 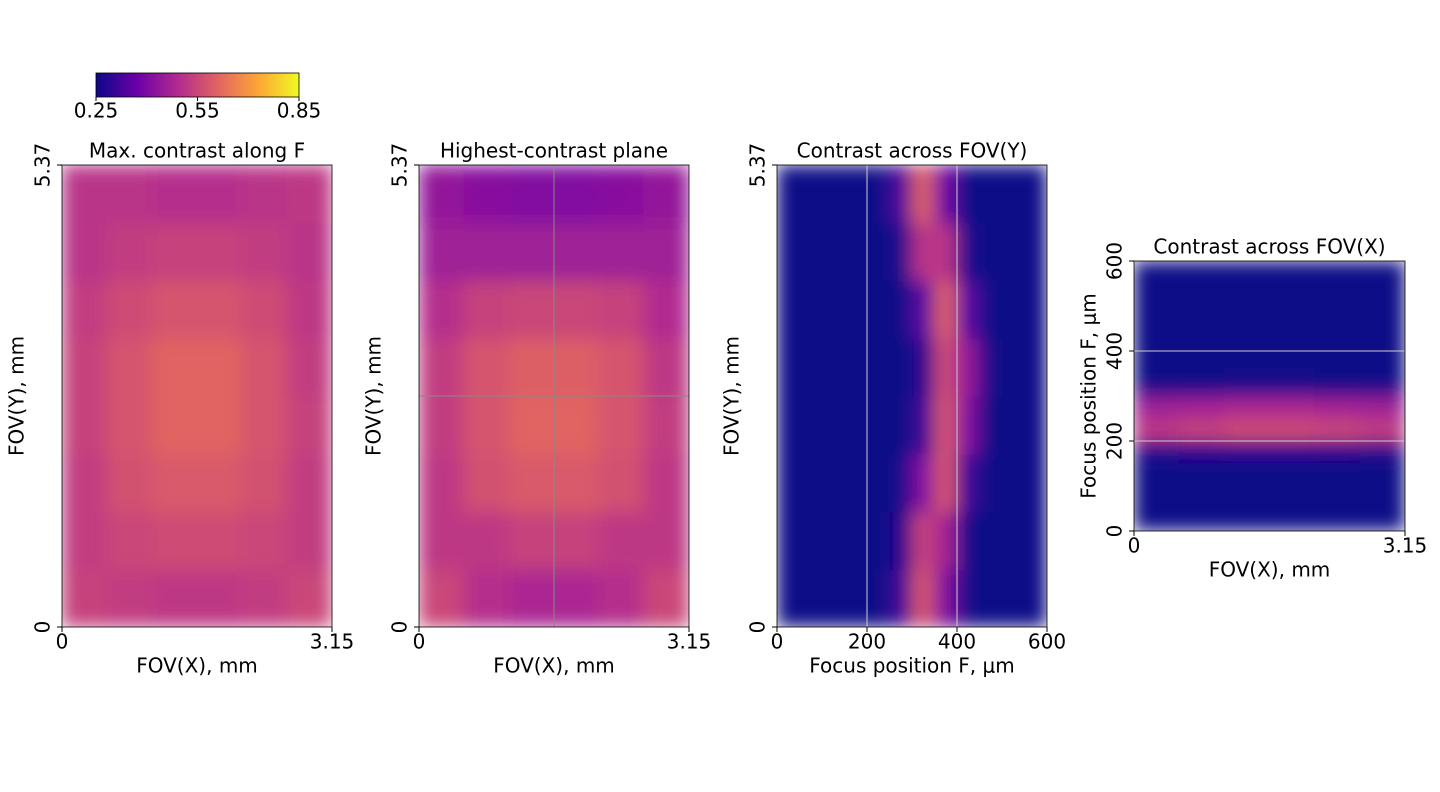 I want to click on x-axis-label: Focus position F, μm, so click(x=911, y=666).